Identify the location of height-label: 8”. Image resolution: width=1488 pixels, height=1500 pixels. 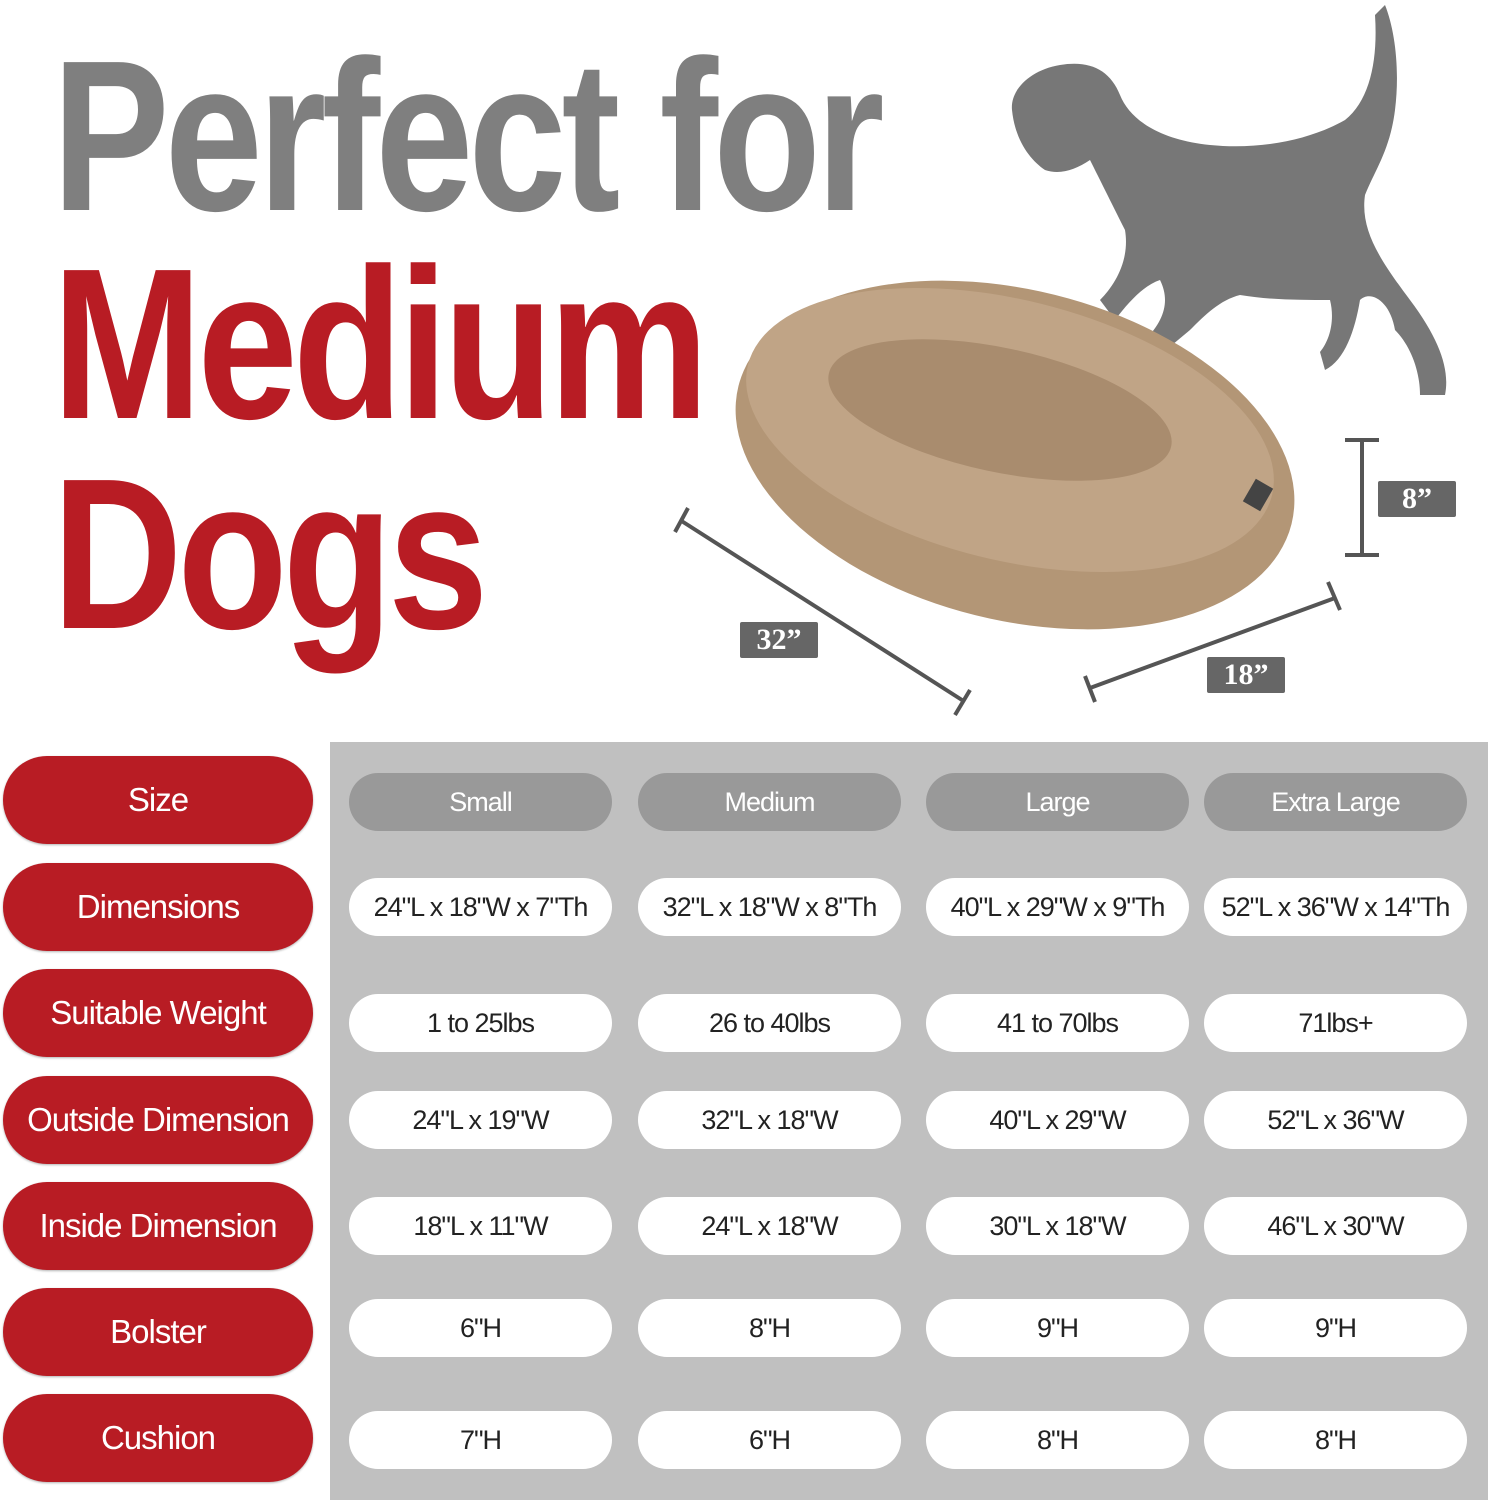
(1417, 499).